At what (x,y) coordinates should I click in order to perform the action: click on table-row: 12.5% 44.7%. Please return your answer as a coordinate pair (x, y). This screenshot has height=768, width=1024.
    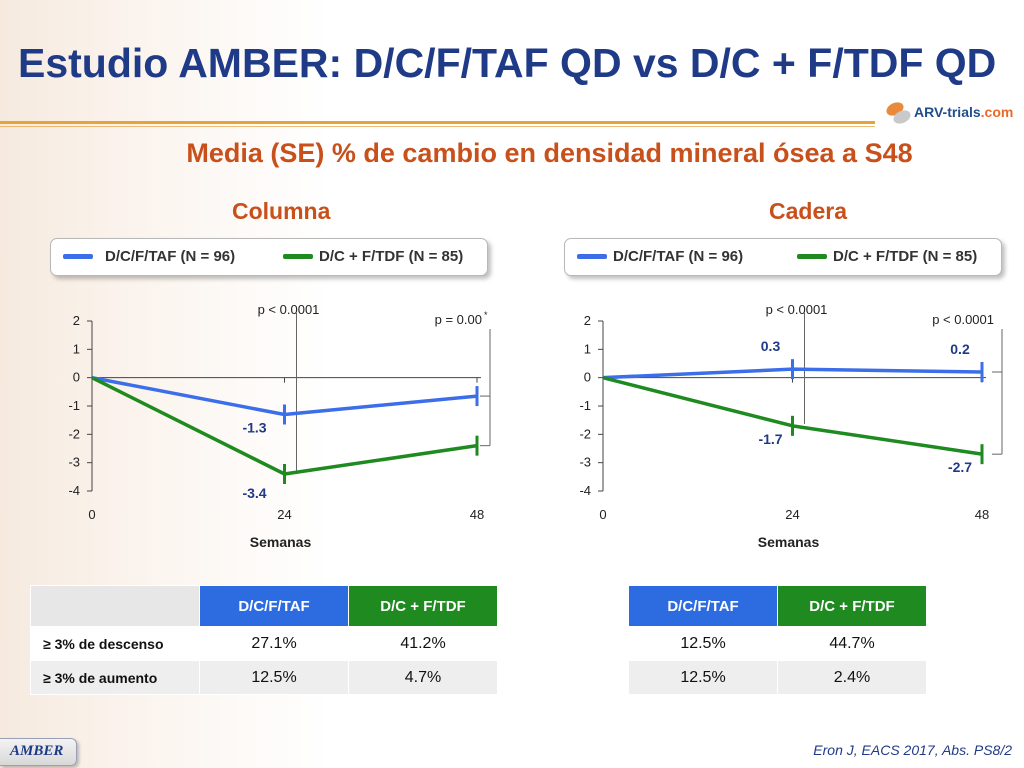
    Looking at the image, I should click on (777, 643).